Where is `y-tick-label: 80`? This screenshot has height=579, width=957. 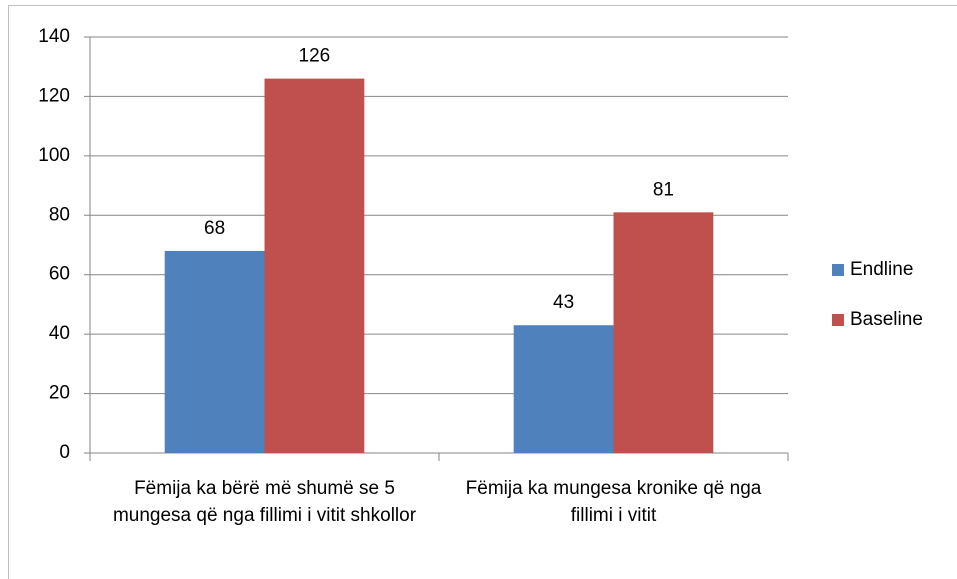 y-tick-label: 80 is located at coordinates (59, 214).